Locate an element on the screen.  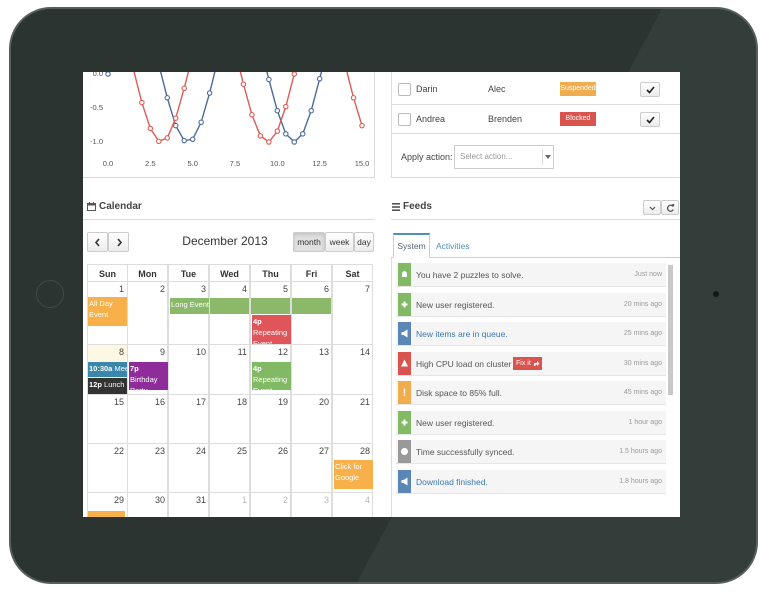
x-tick-label: 15.0 is located at coordinates (362, 163).